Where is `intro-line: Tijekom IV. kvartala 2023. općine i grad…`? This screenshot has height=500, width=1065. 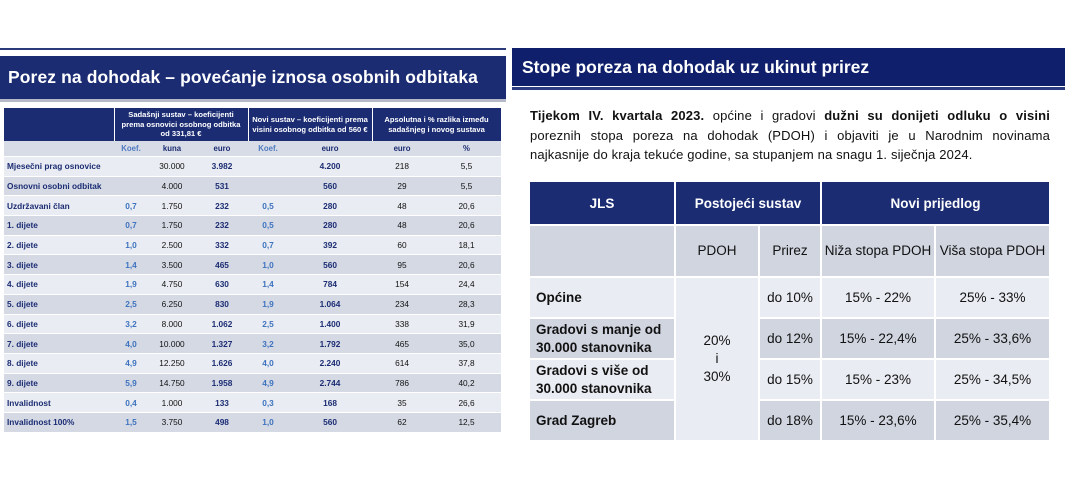
intro-line: Tijekom IV. kvartala 2023. općine i grad… is located at coordinates (790, 116).